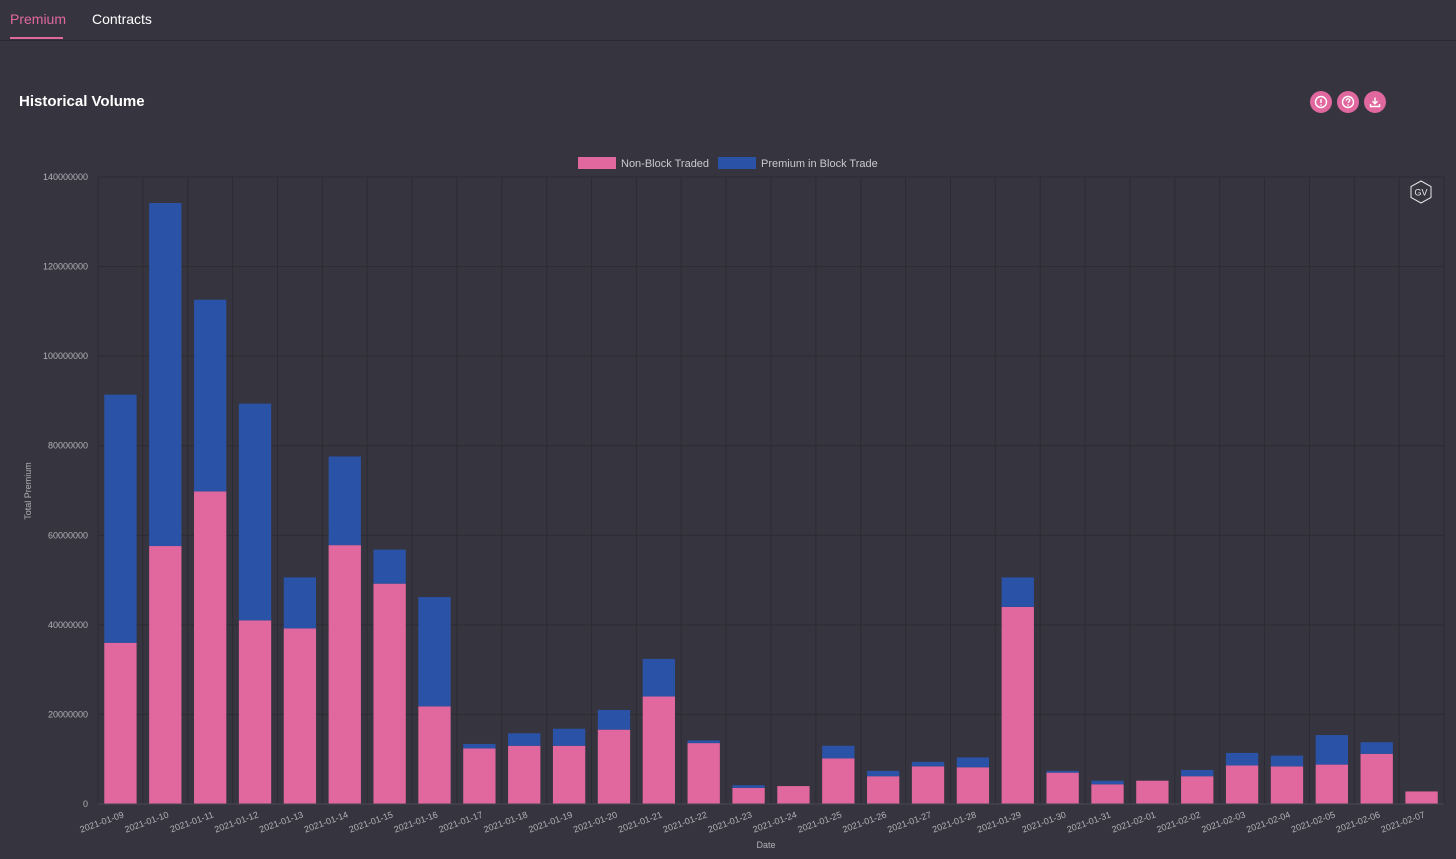 Image resolution: width=1456 pixels, height=859 pixels. Describe the element at coordinates (640, 821) in the screenshot. I see `x-tick-label: 2021-01-21` at that location.